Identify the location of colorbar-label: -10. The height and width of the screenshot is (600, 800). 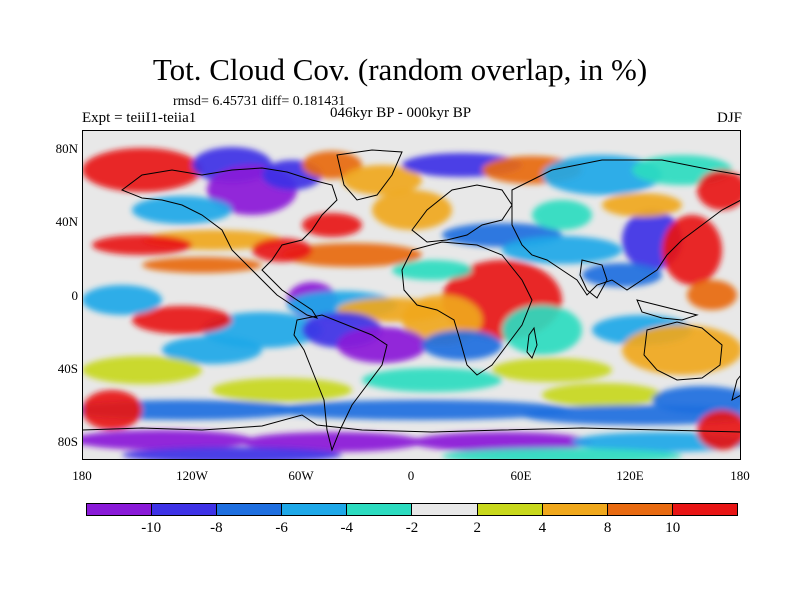
(151, 528).